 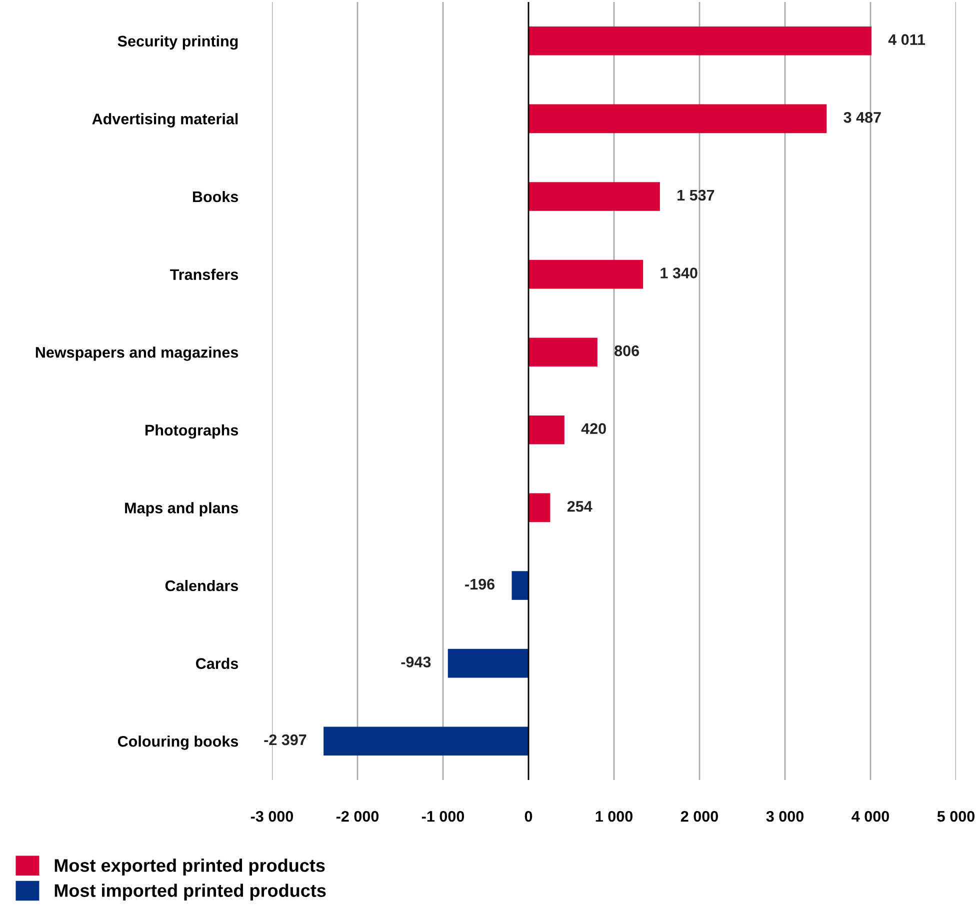 I want to click on legend-label: Most imported printed products, so click(x=190, y=892).